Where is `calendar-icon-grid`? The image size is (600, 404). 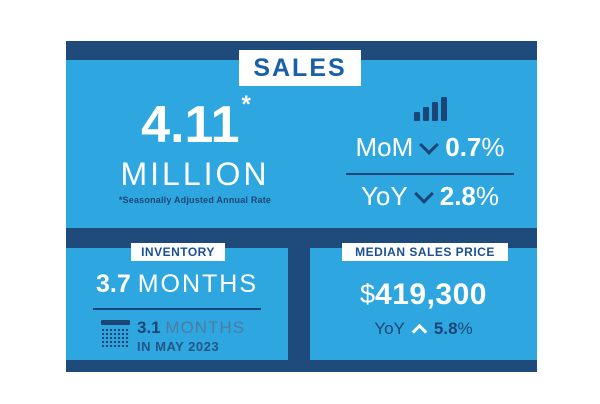
calendar-icon-grid is located at coordinates (115, 337).